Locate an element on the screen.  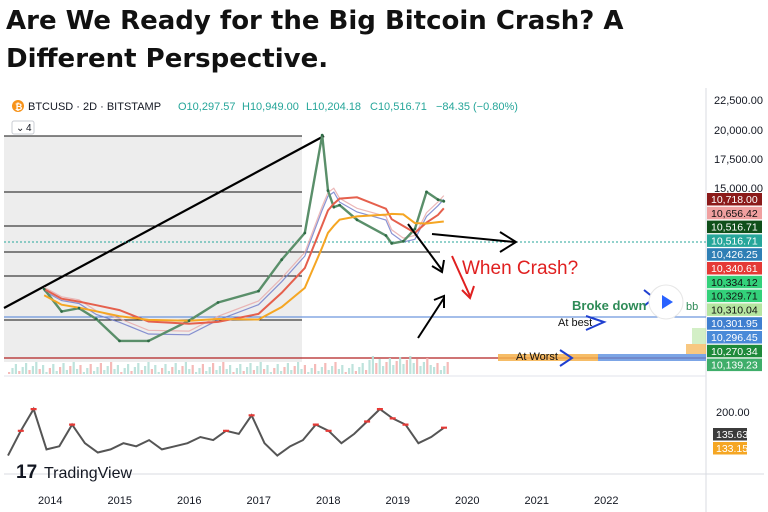
play-icon is located at coordinates (667, 302).